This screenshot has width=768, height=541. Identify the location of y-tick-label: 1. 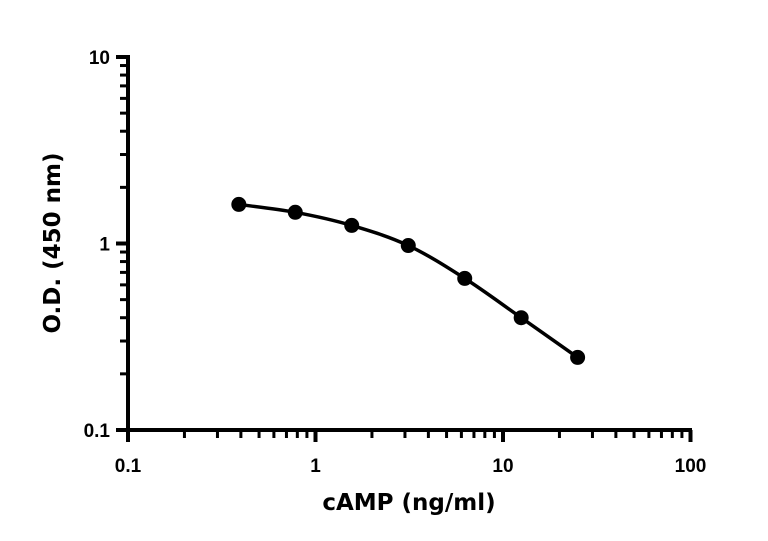
(104, 245).